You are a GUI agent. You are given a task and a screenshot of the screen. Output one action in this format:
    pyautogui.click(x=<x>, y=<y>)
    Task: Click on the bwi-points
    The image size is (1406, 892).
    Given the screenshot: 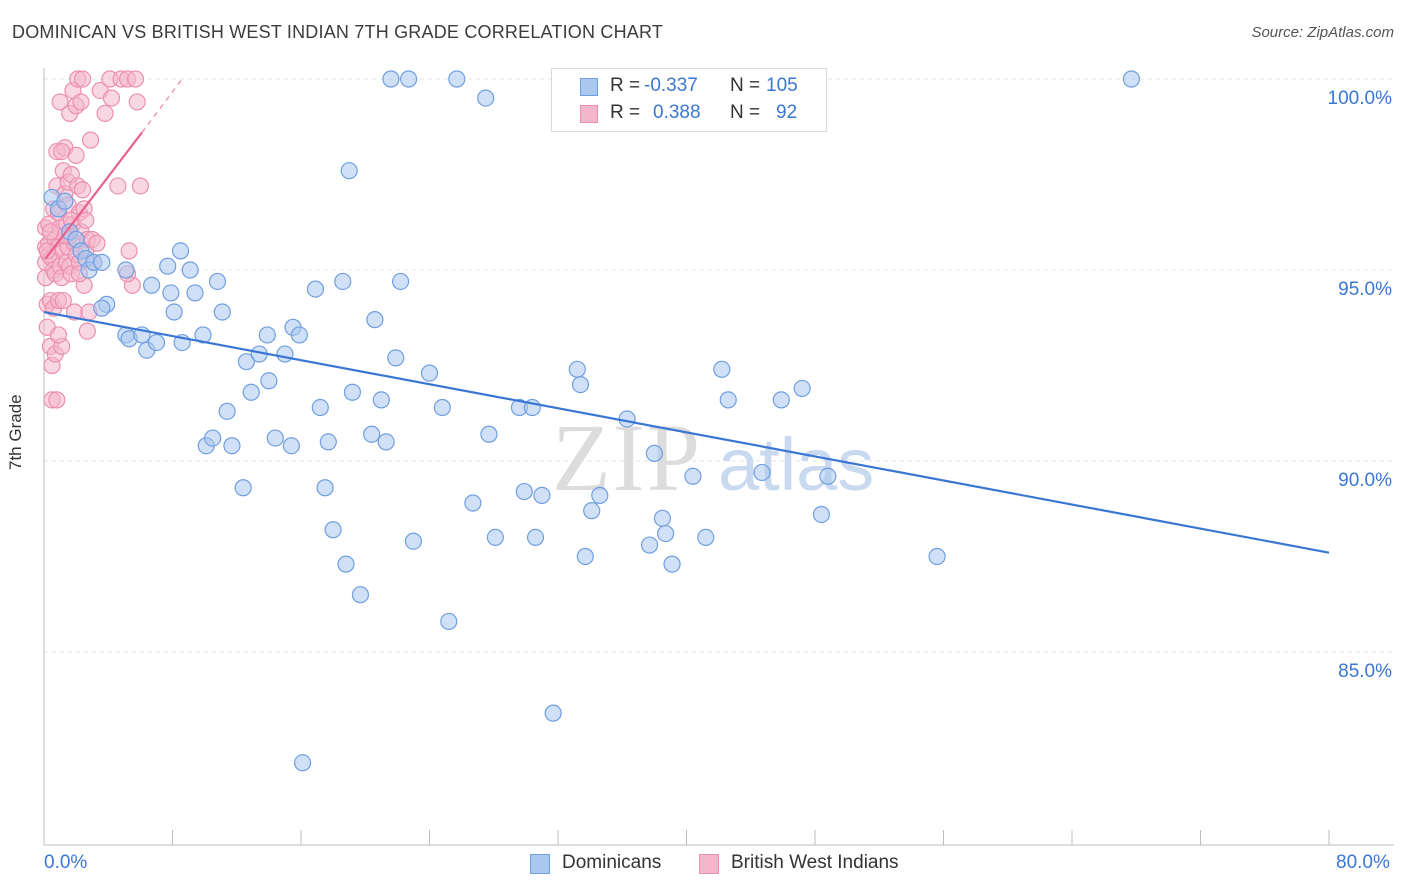 What is the action you would take?
    pyautogui.click(x=93, y=239)
    